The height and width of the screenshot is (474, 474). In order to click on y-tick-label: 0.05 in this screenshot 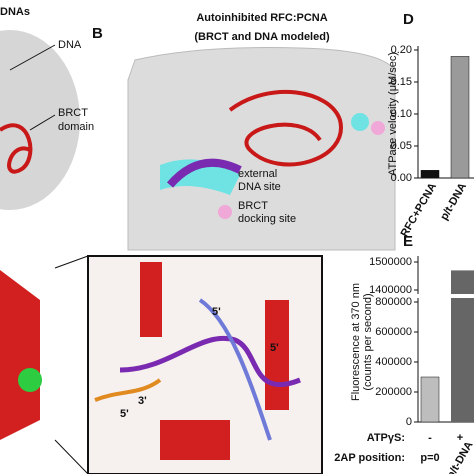, I will do `click(401, 146)`.